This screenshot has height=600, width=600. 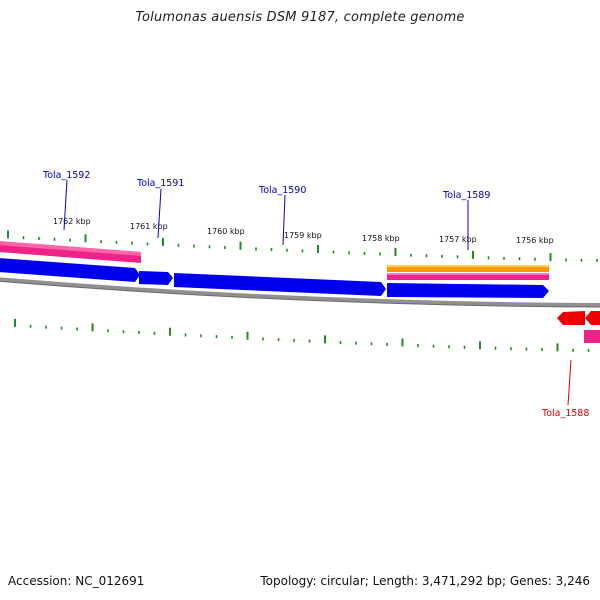 What do you see at coordinates (160, 183) in the screenshot?
I see `gene-label-tola-1591: Tola_1591` at bounding box center [160, 183].